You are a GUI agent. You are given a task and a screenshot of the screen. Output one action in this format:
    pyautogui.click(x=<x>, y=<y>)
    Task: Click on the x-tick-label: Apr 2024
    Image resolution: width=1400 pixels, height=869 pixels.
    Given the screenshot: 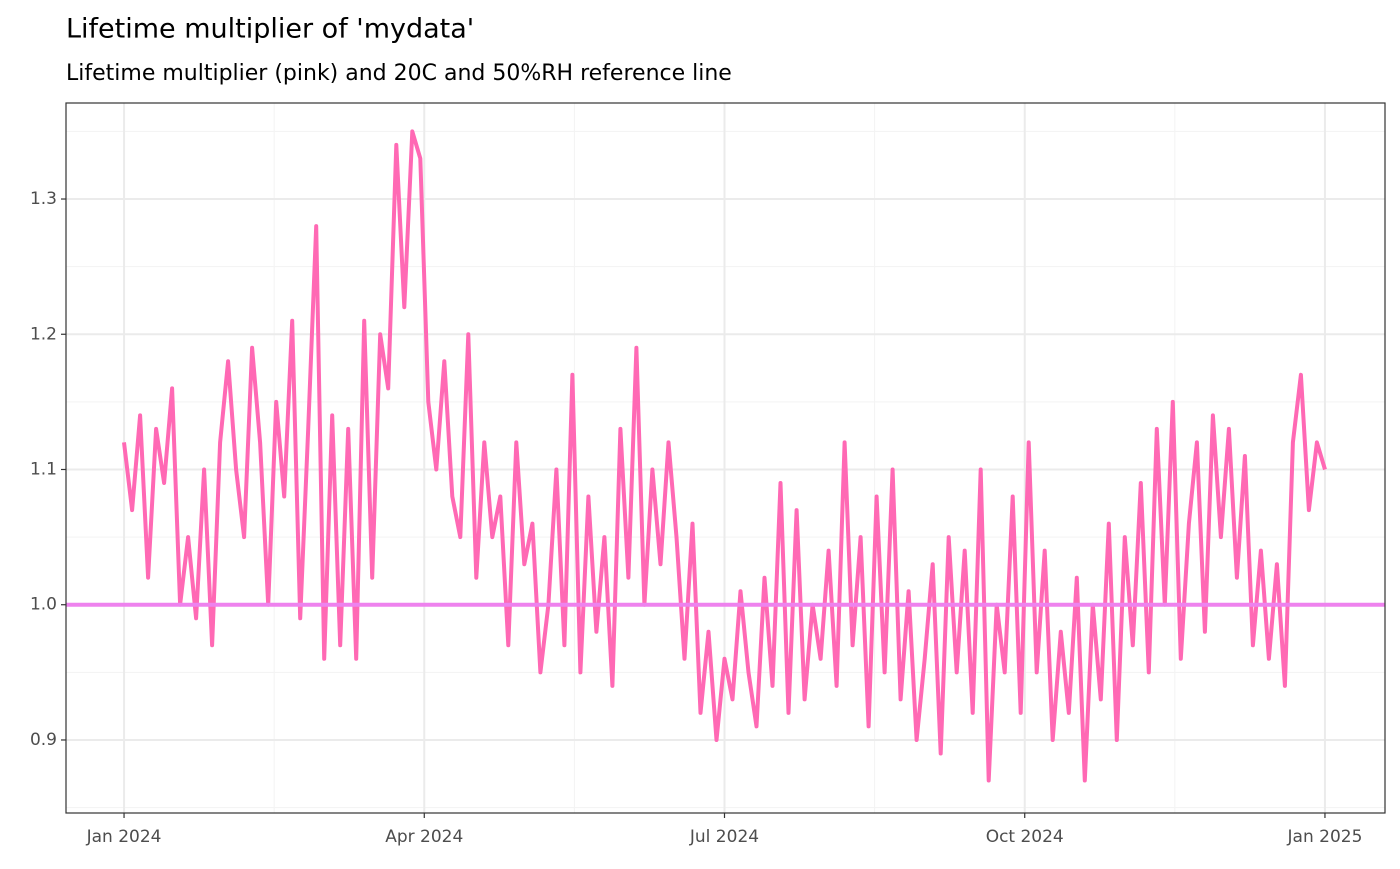 What is the action you would take?
    pyautogui.click(x=424, y=837)
    